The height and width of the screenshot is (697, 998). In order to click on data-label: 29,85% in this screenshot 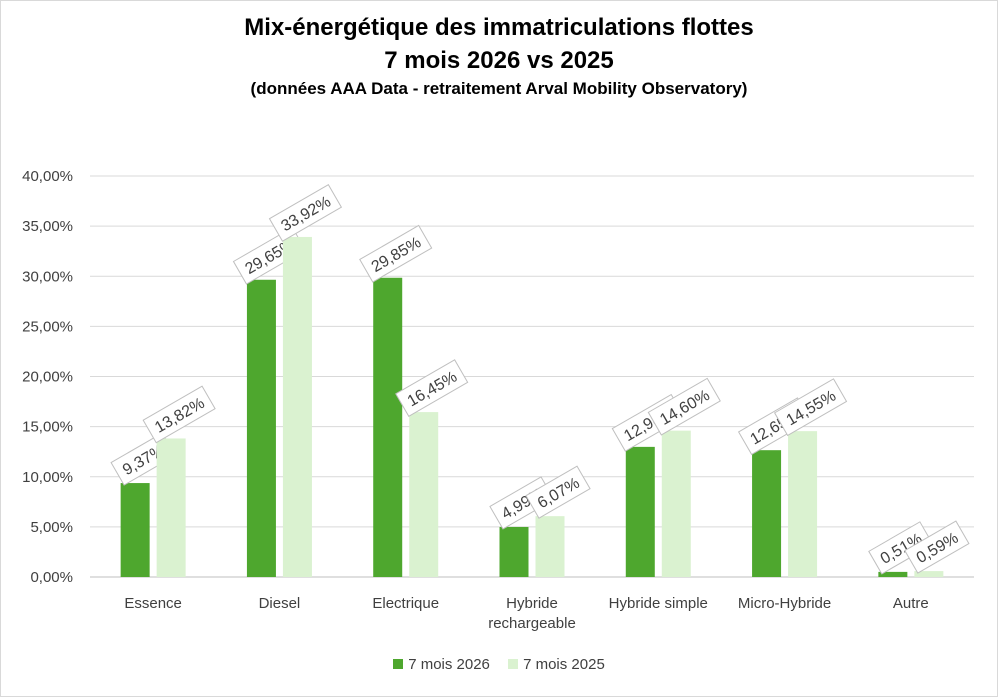, I will do `click(396, 253)`.